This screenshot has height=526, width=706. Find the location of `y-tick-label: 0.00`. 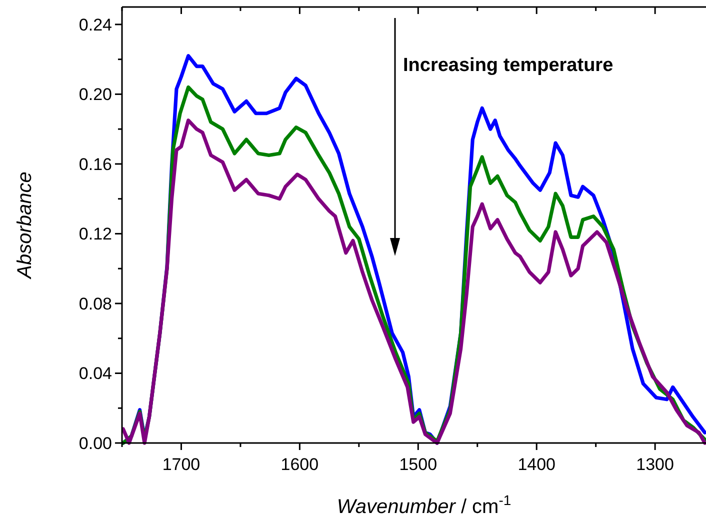

y-tick-label: 0.00 is located at coordinates (95, 443).